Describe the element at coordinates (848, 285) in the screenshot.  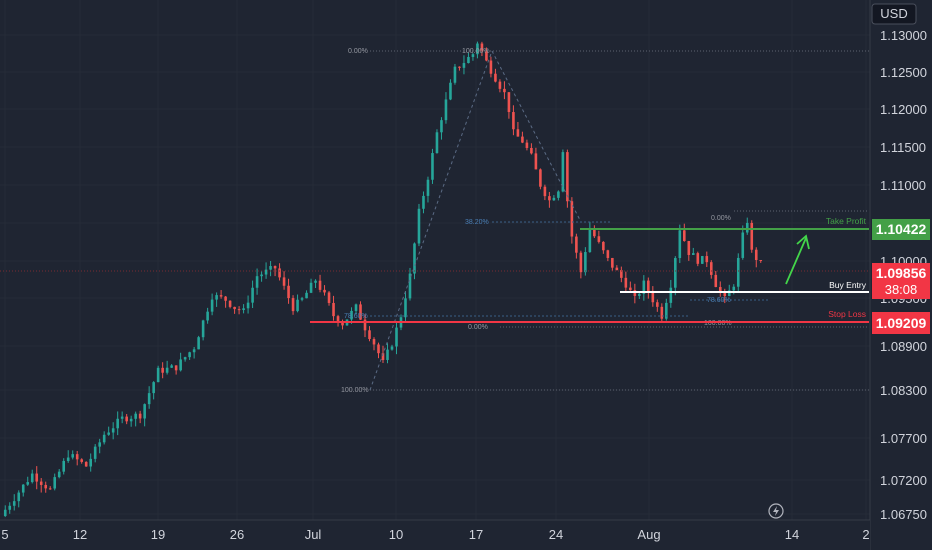
I see `buy-entry-label: Buy Entry` at that location.